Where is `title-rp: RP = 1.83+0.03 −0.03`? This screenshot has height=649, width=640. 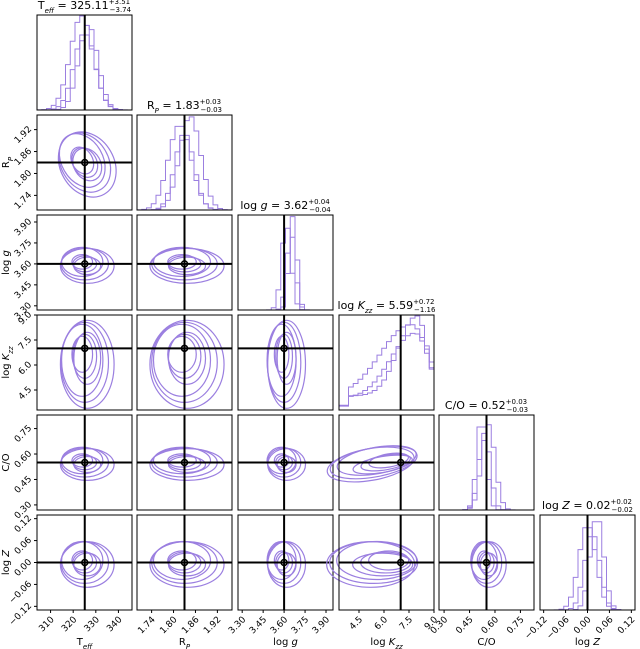
title-rp: RP = 1.83+0.03 −0.03 is located at coordinates (184, 106).